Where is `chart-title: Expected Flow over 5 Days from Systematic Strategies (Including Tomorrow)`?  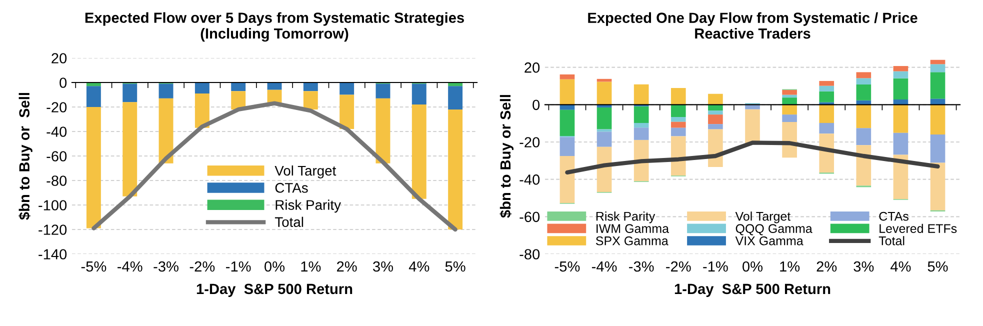 chart-title: Expected Flow over 5 Days from Systematic Strategies (Including Tomorrow) is located at coordinates (274, 27).